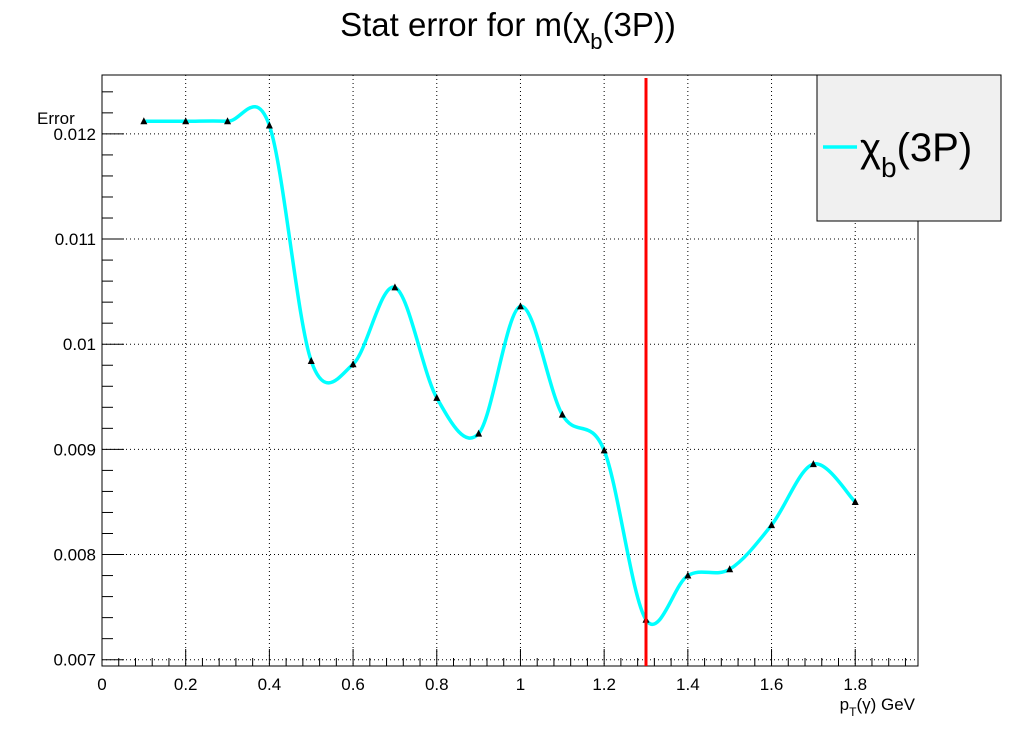  What do you see at coordinates (596, 41) in the screenshot?
I see `chart-title-subscript: b` at bounding box center [596, 41].